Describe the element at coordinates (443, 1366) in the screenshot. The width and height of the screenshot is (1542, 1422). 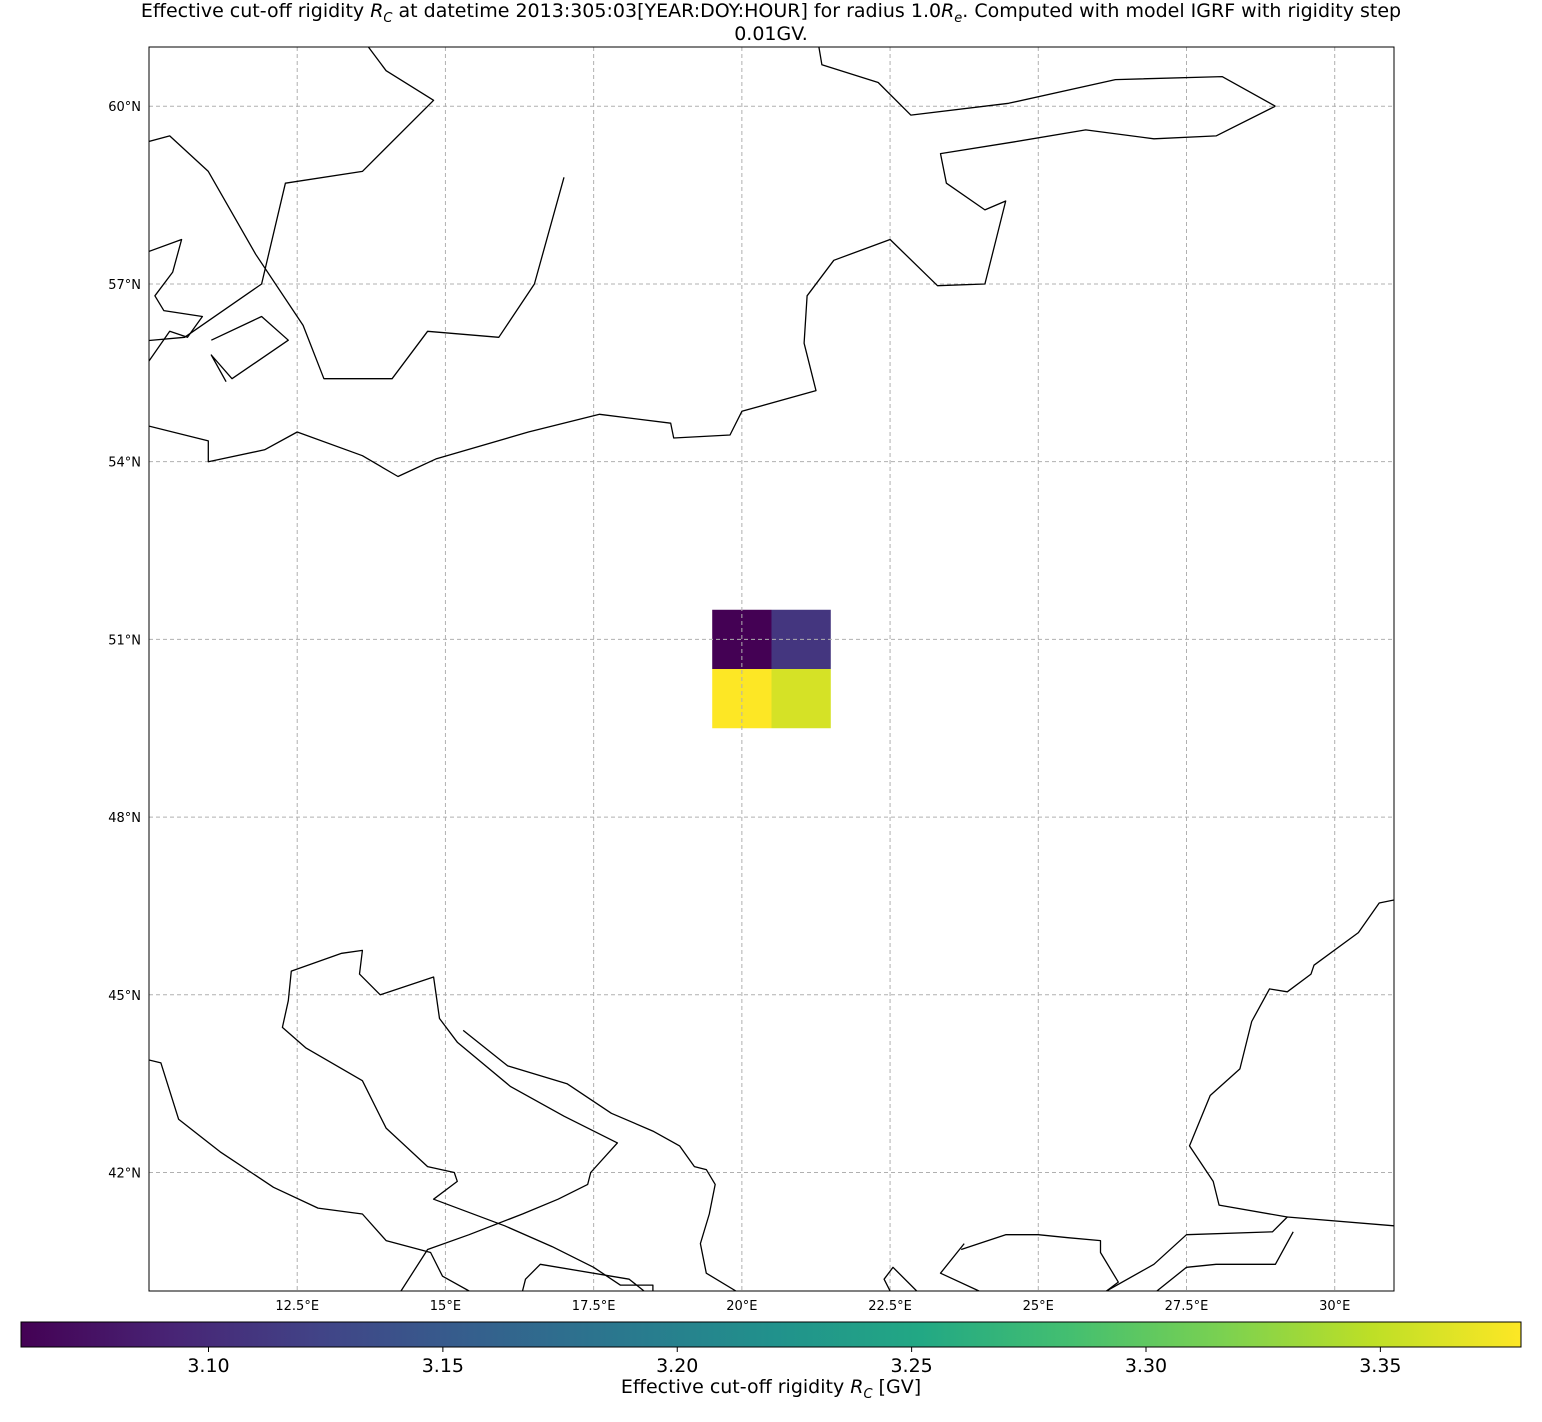
I see `colorbar-tick-label: 3.15` at that location.